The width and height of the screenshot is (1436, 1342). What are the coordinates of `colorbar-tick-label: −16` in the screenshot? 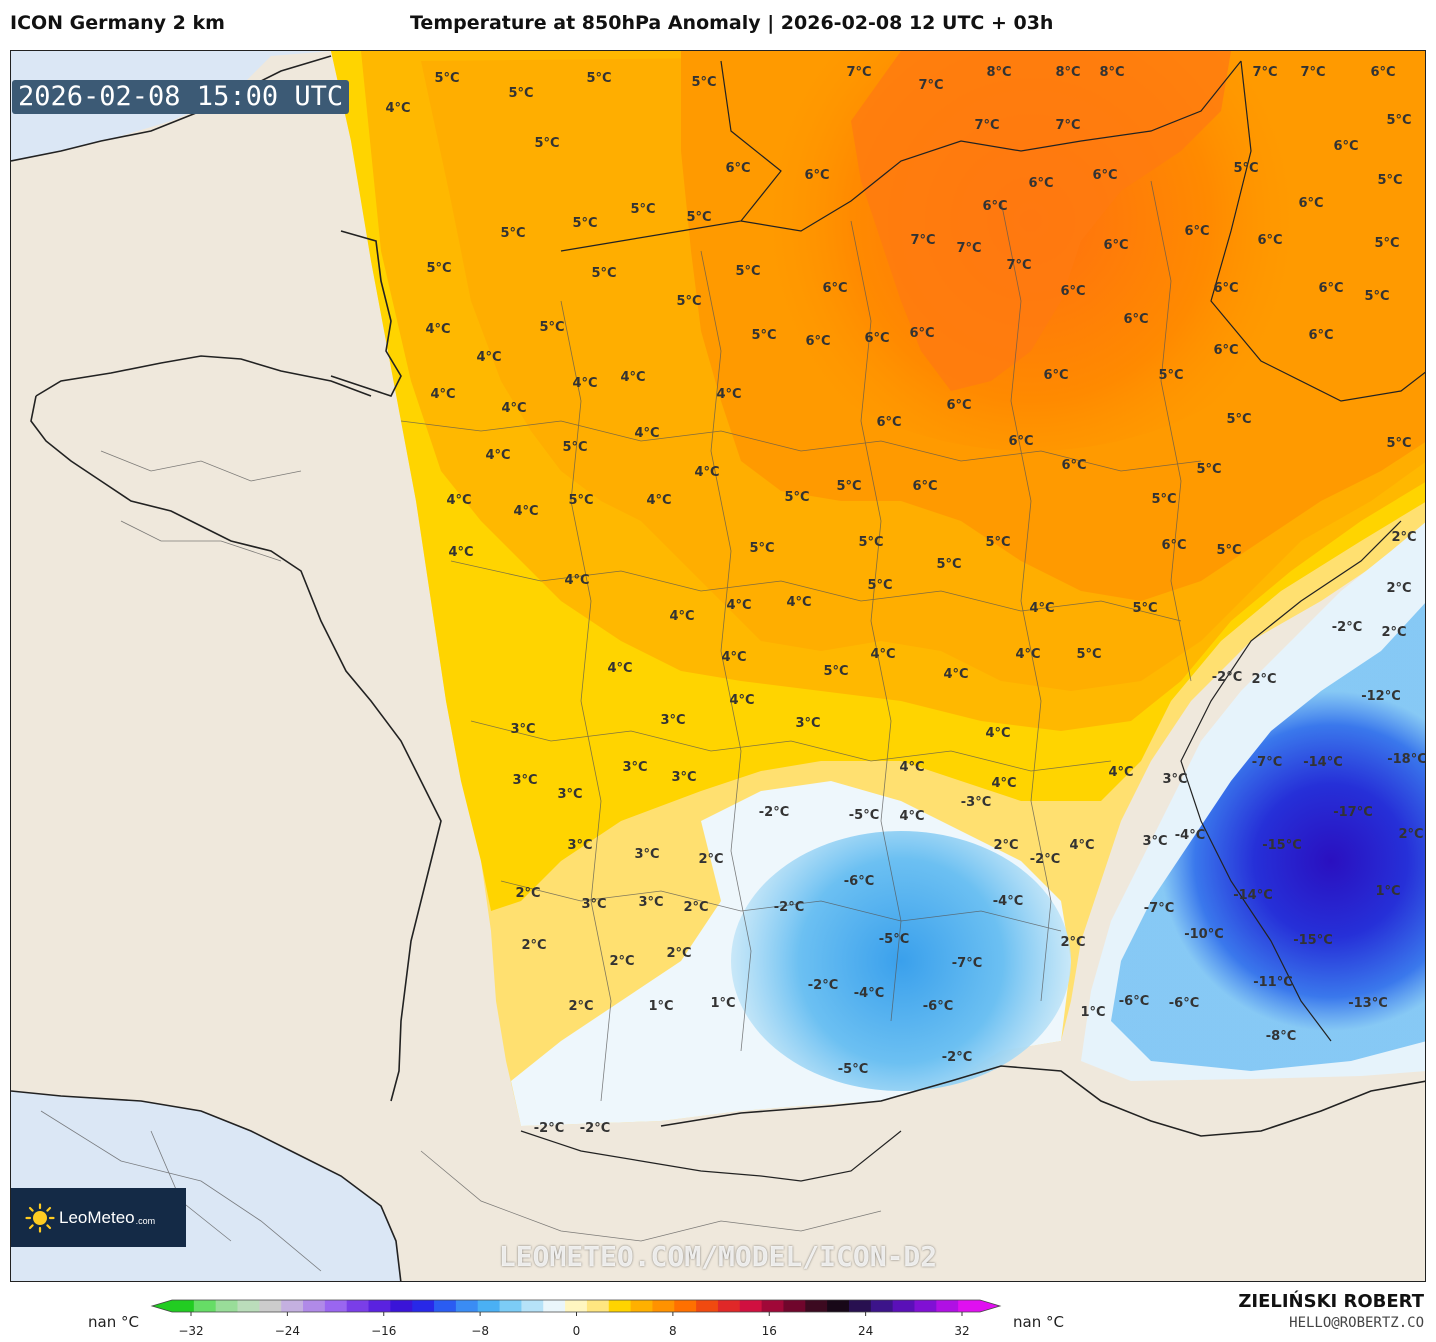 It's located at (383, 1331).